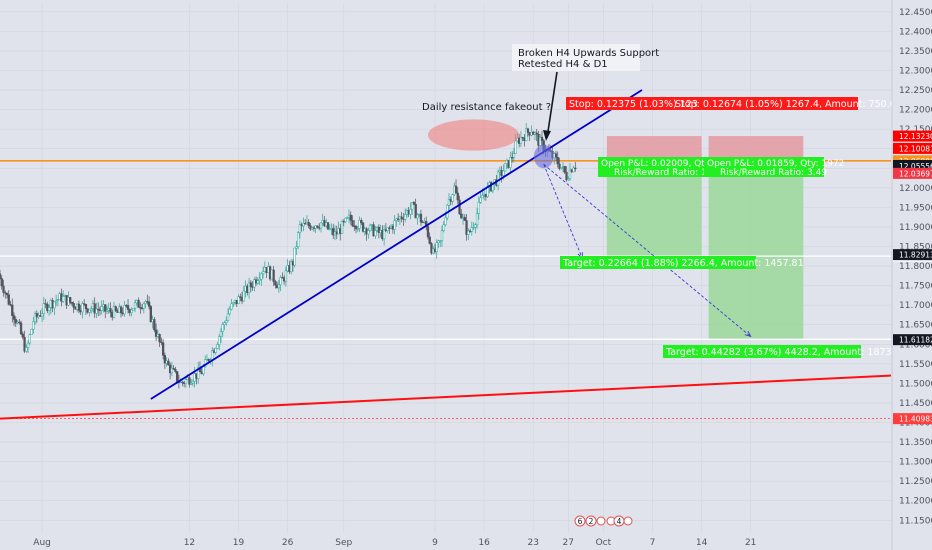  I want to click on price-label: 12.05556, so click(915, 166).